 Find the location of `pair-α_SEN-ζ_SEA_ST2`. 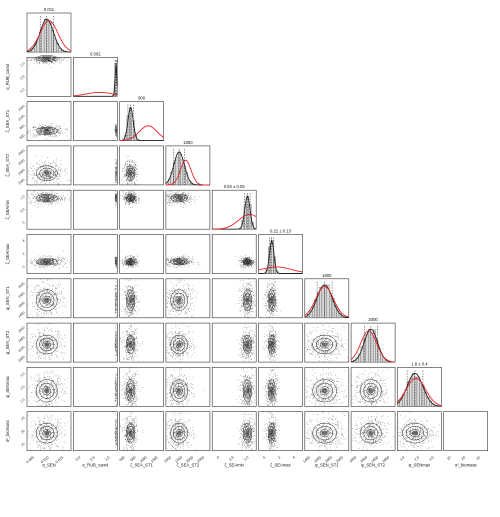

pair-α_SEN-ζ_SEA_ST2 is located at coordinates (49, 165).